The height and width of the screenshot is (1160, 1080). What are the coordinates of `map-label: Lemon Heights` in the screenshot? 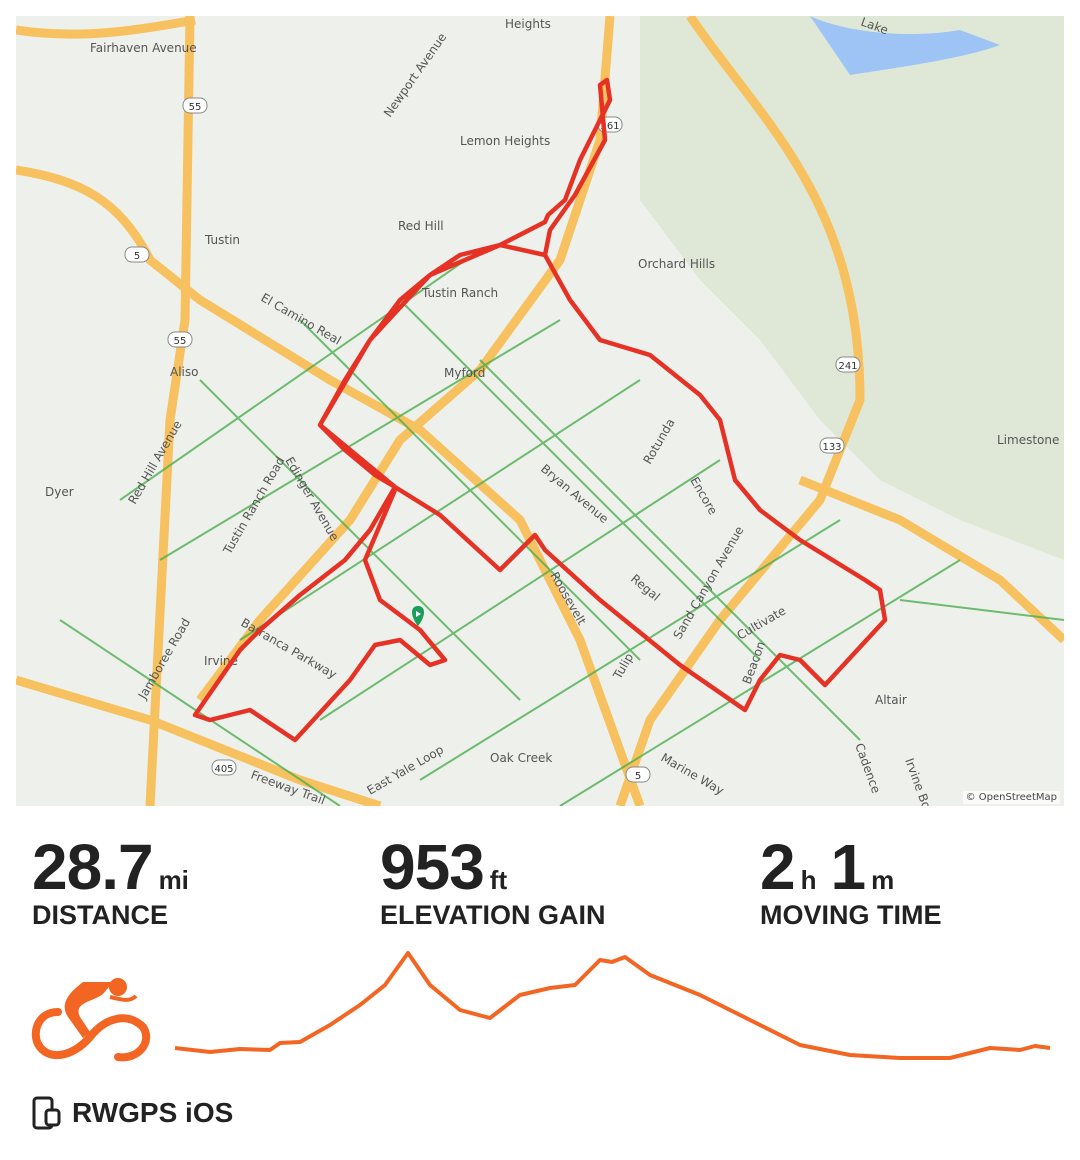 It's located at (505, 141).